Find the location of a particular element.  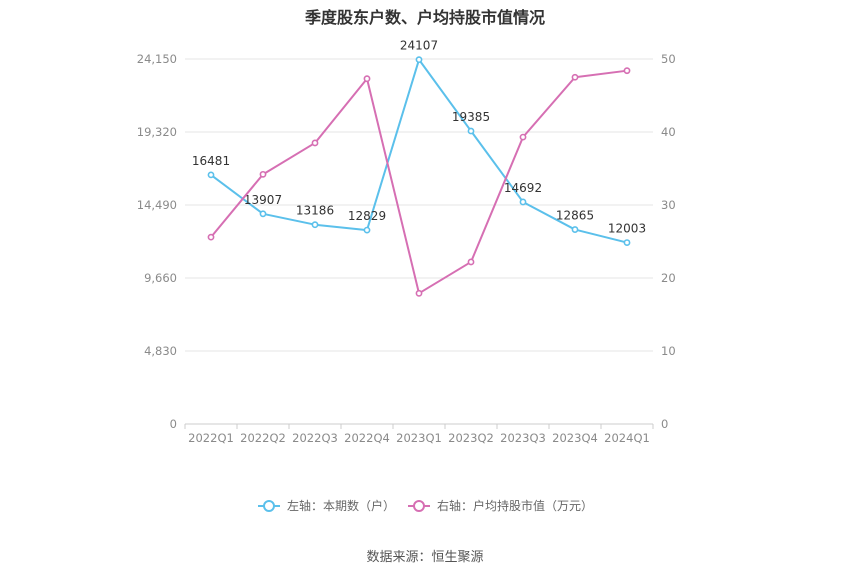

data-label: 24107 is located at coordinates (419, 46).